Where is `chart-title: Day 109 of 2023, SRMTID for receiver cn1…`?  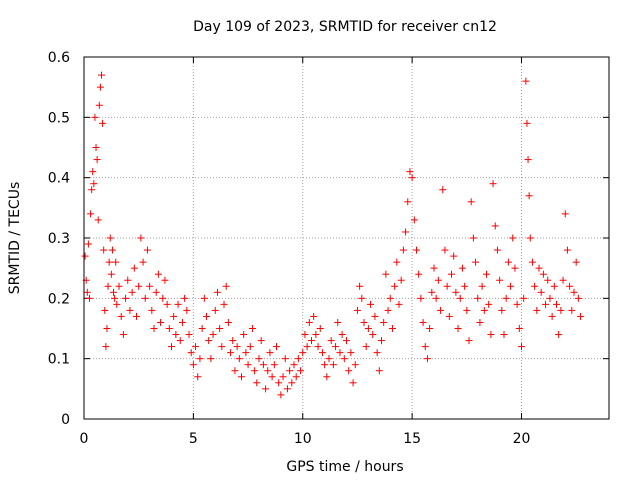
chart-title: Day 109 of 2023, SRMTID for receiver cn1… is located at coordinates (345, 27).